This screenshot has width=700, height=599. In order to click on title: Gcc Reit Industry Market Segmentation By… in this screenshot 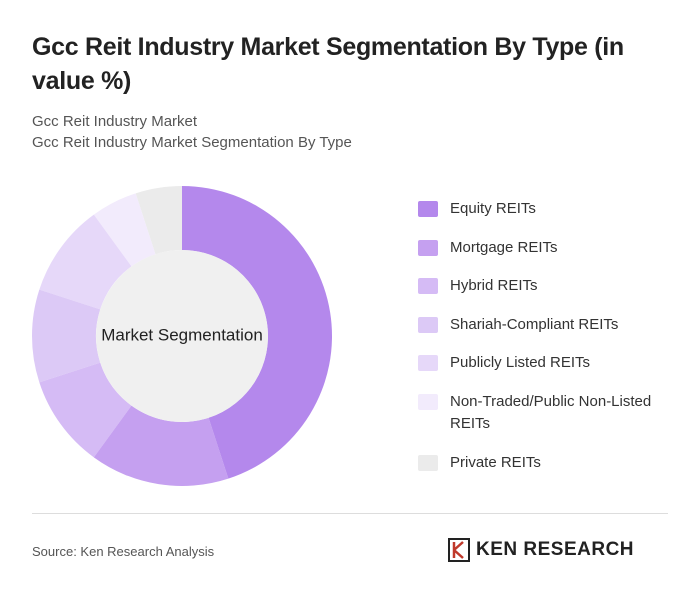, I will do `click(328, 64)`.